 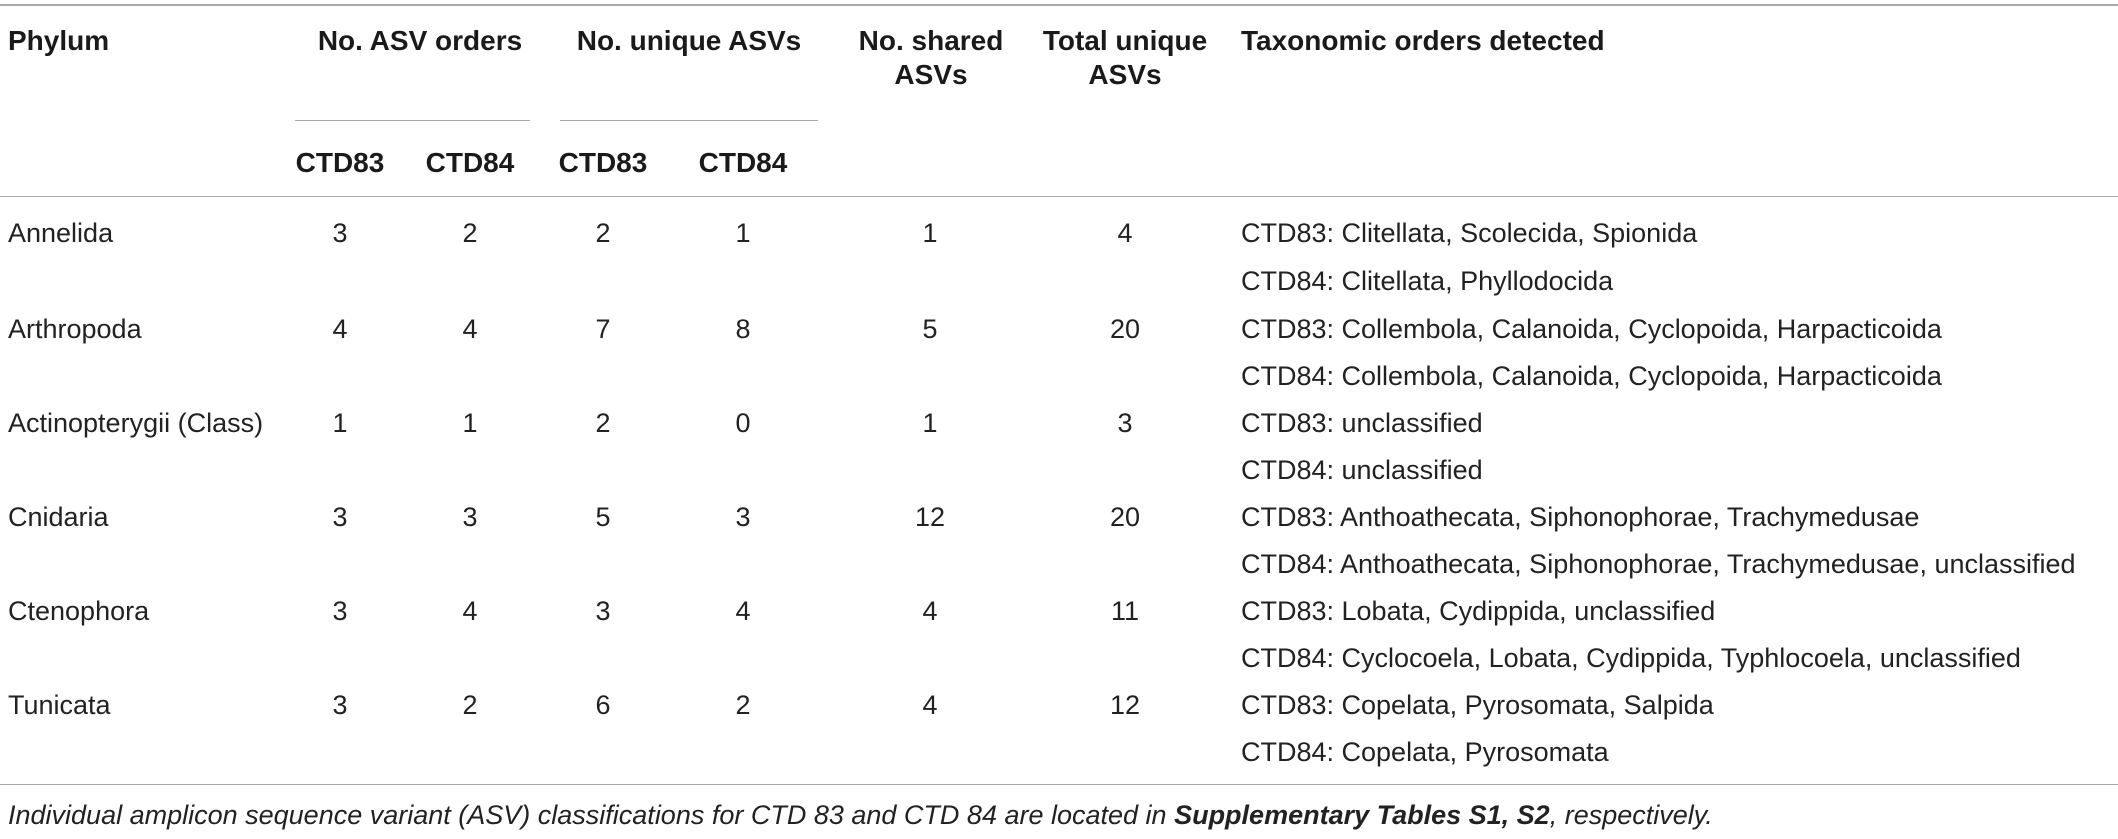 I want to click on header-total-unique-line2: ASVs, so click(x=1125, y=74).